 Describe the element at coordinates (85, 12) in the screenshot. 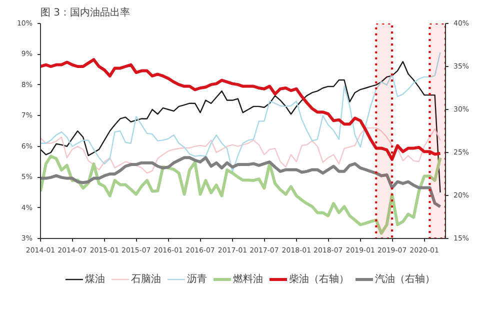

I see `chart-title: 图 3：国内油品出率` at that location.